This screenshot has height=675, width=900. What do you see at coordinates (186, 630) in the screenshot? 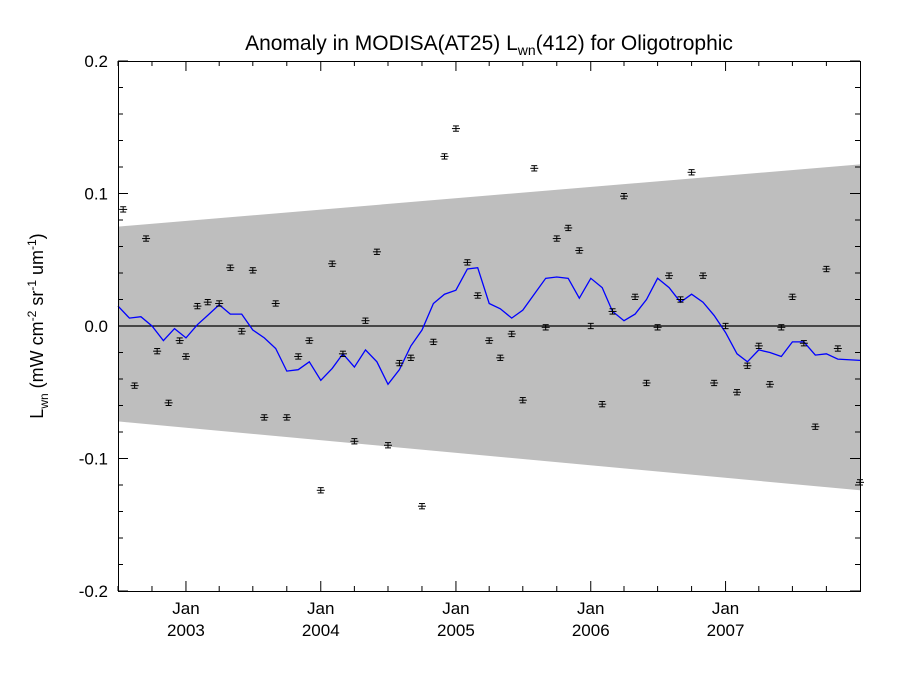
I see `x-tick-year: 2003` at bounding box center [186, 630].